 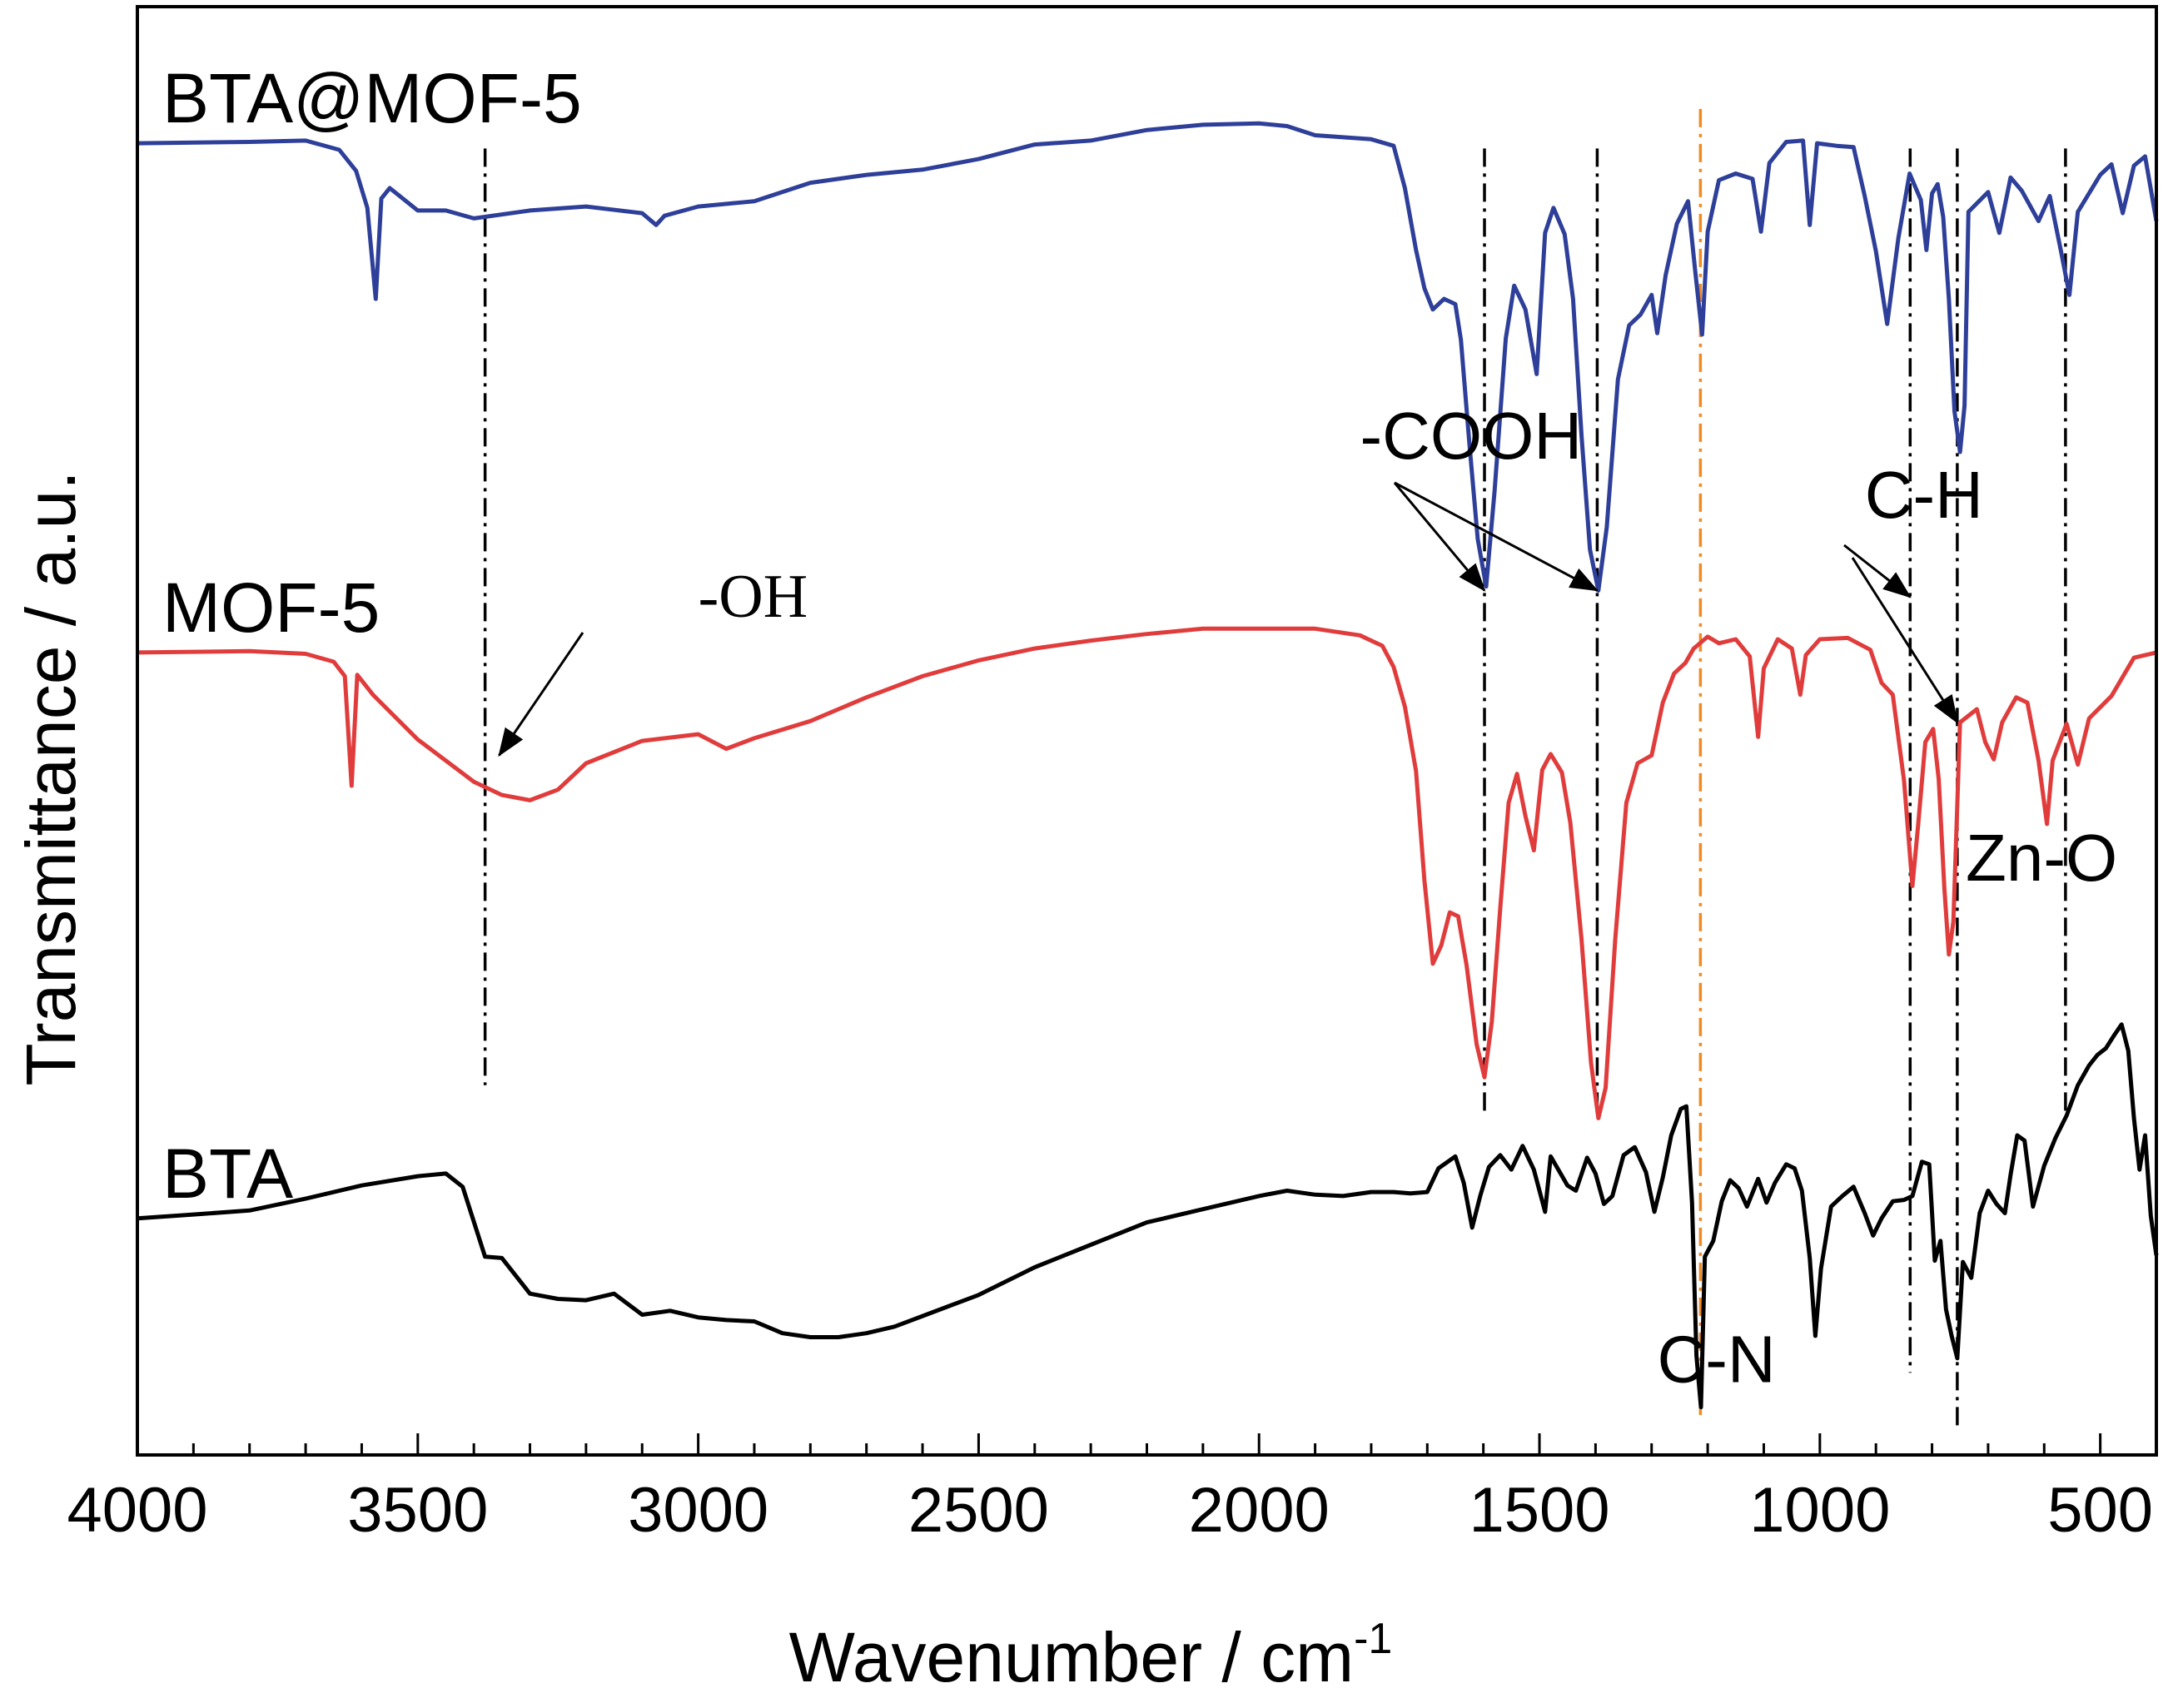 What do you see at coordinates (2100, 1510) in the screenshot?
I see `x-tick-label-500: 500` at bounding box center [2100, 1510].